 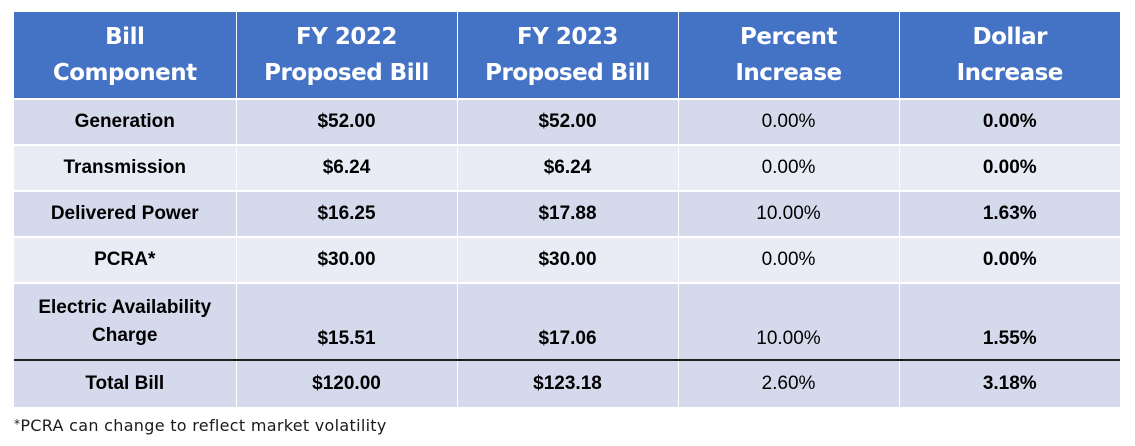 What do you see at coordinates (347, 321) in the screenshot?
I see `cell-fy2022: $15.51` at bounding box center [347, 321].